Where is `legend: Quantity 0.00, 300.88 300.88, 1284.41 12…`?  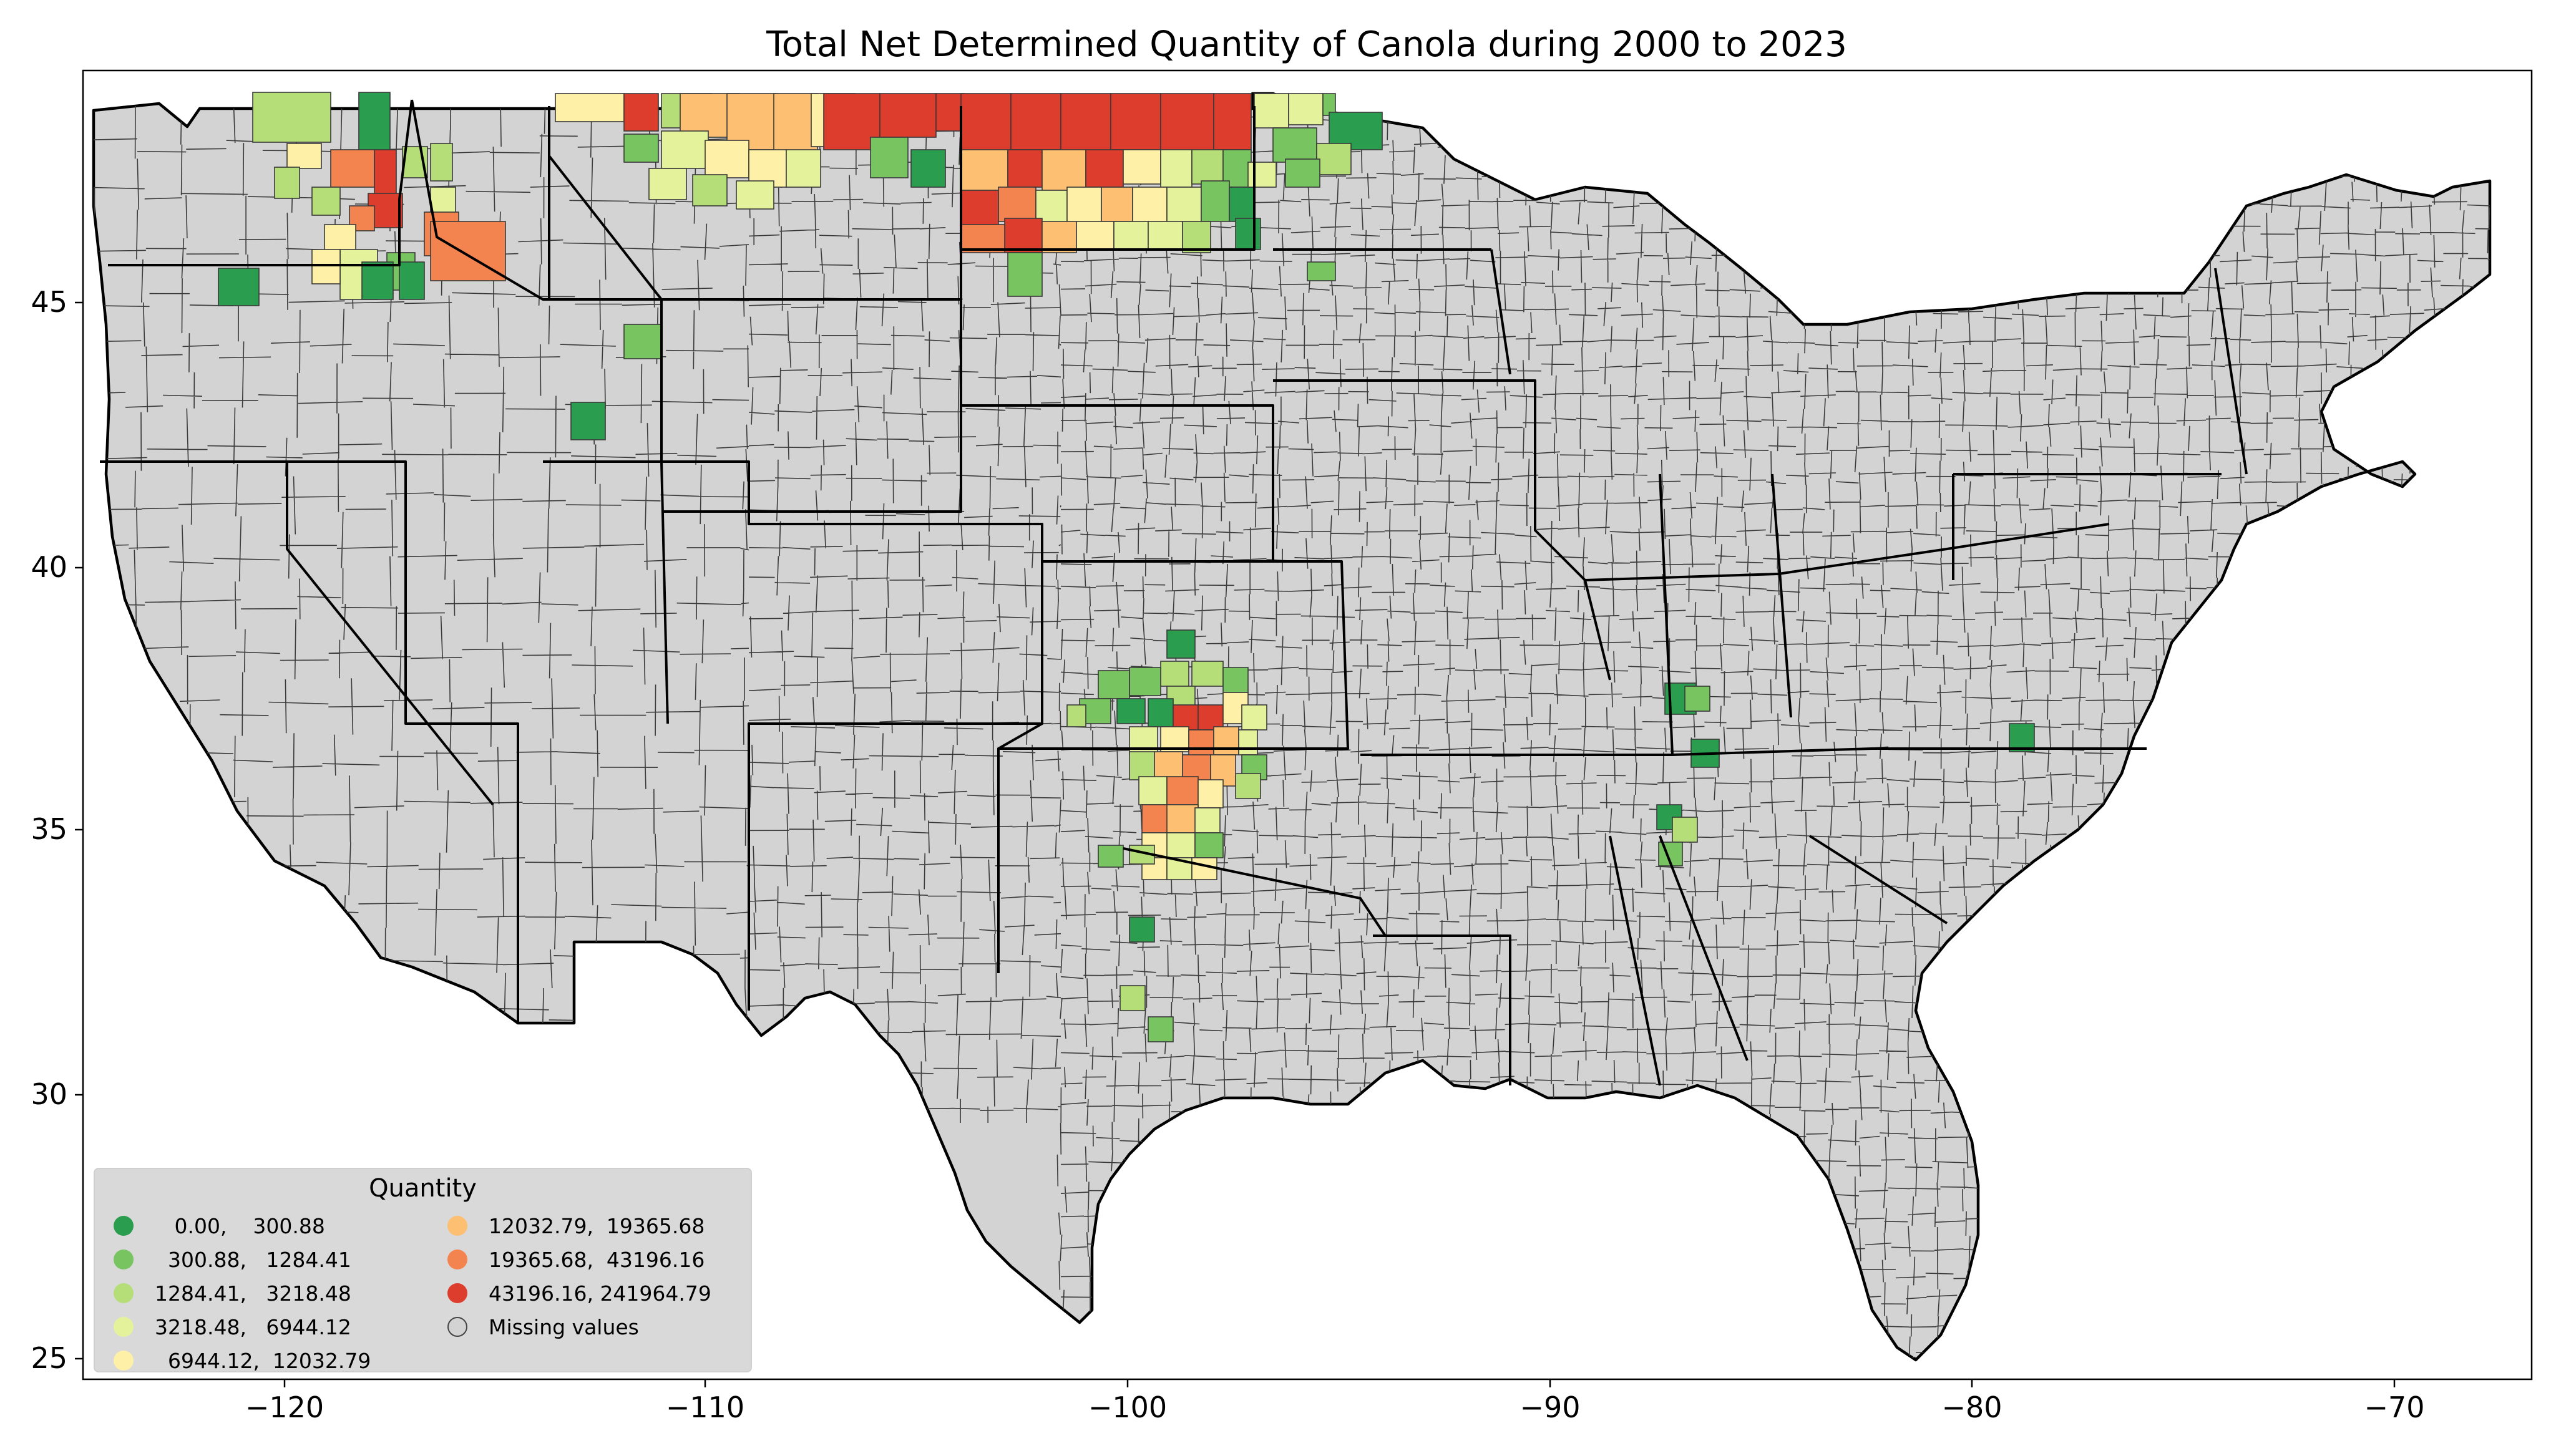 legend: Quantity 0.00, 300.88 300.88, 1284.41 12… is located at coordinates (423, 1270).